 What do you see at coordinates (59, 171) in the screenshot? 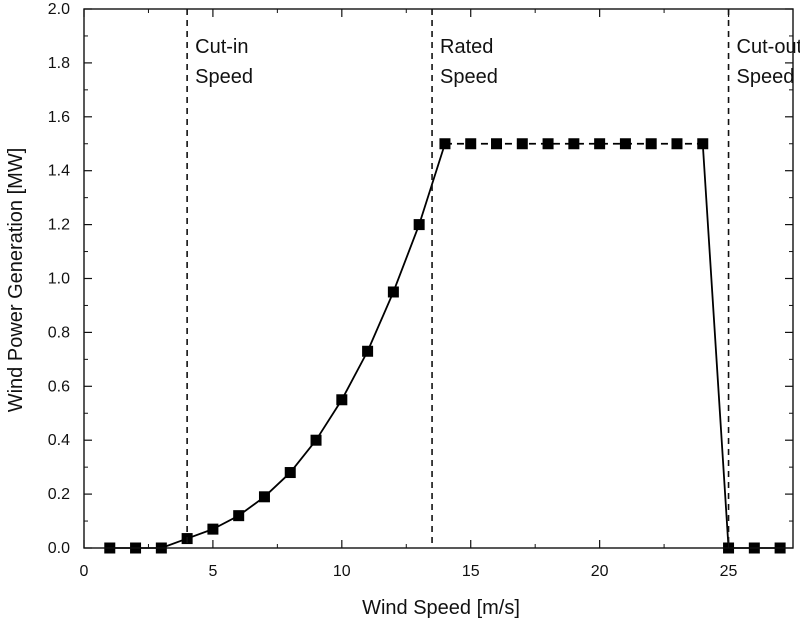
I see `y-tick-label: 1.4` at bounding box center [59, 171].